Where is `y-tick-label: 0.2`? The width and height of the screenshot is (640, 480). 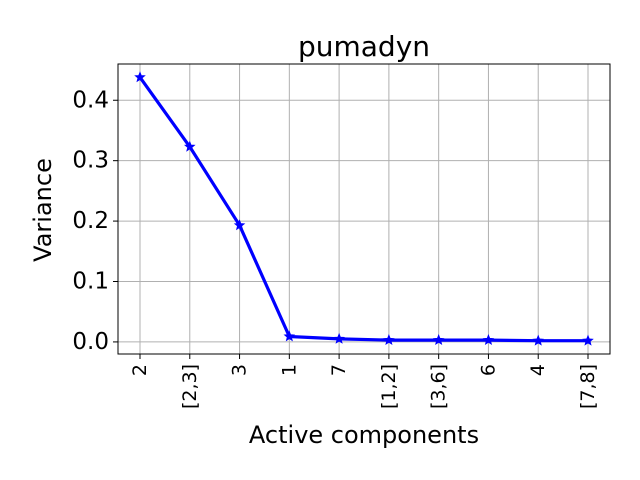 y-tick-label: 0.2 is located at coordinates (90, 221).